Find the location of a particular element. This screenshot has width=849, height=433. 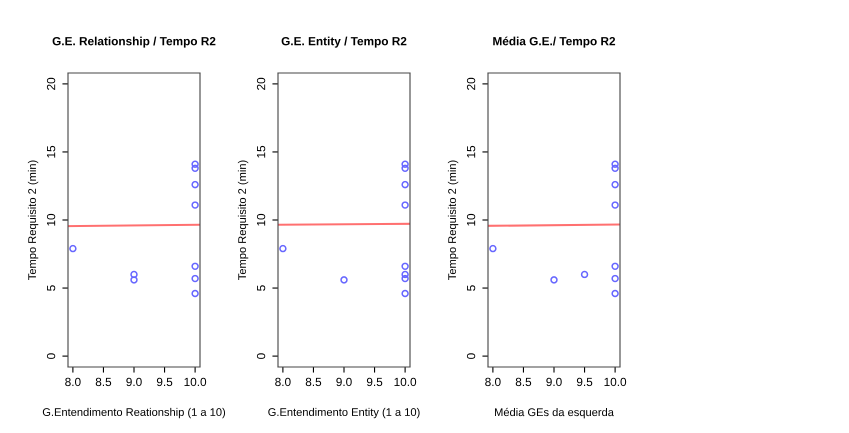

x-axis-title: G.Entendimento Entity (1 a 10) is located at coordinates (344, 413).